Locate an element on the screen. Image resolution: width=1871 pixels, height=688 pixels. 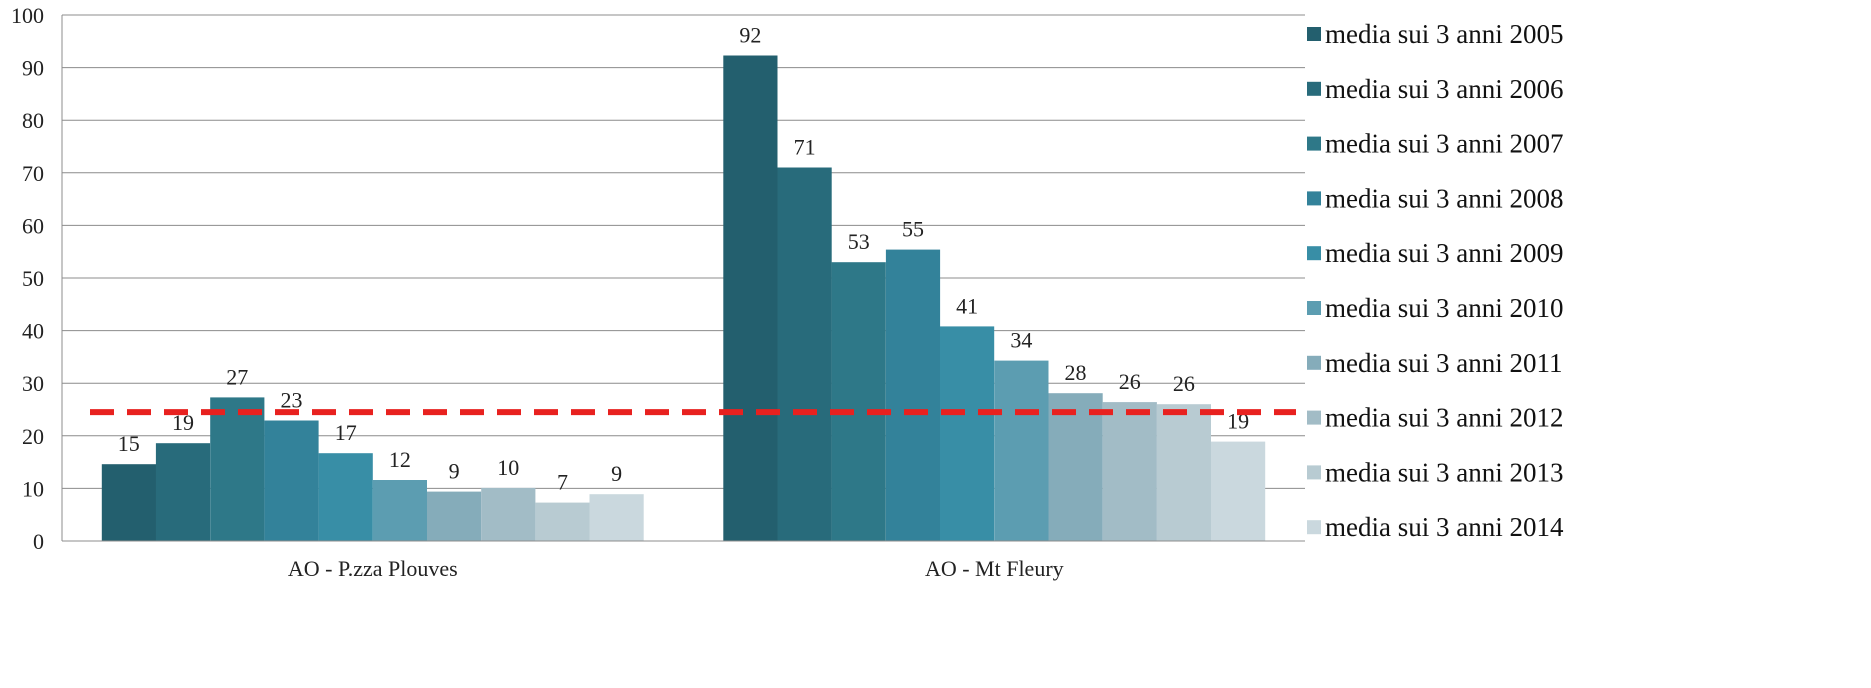
y-tick-label: 50 is located at coordinates (33, 278).